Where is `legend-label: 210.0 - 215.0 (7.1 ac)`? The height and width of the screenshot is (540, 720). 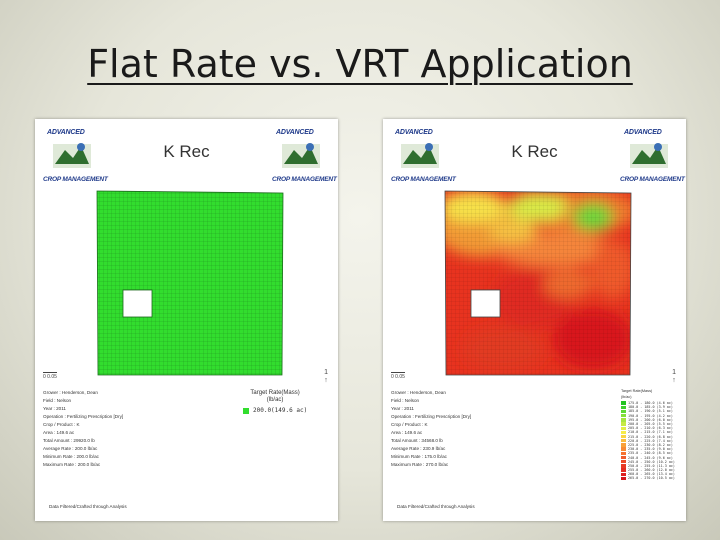
legend-label: 210.0 - 215.0 (7.1 ac) is located at coordinates (650, 432).